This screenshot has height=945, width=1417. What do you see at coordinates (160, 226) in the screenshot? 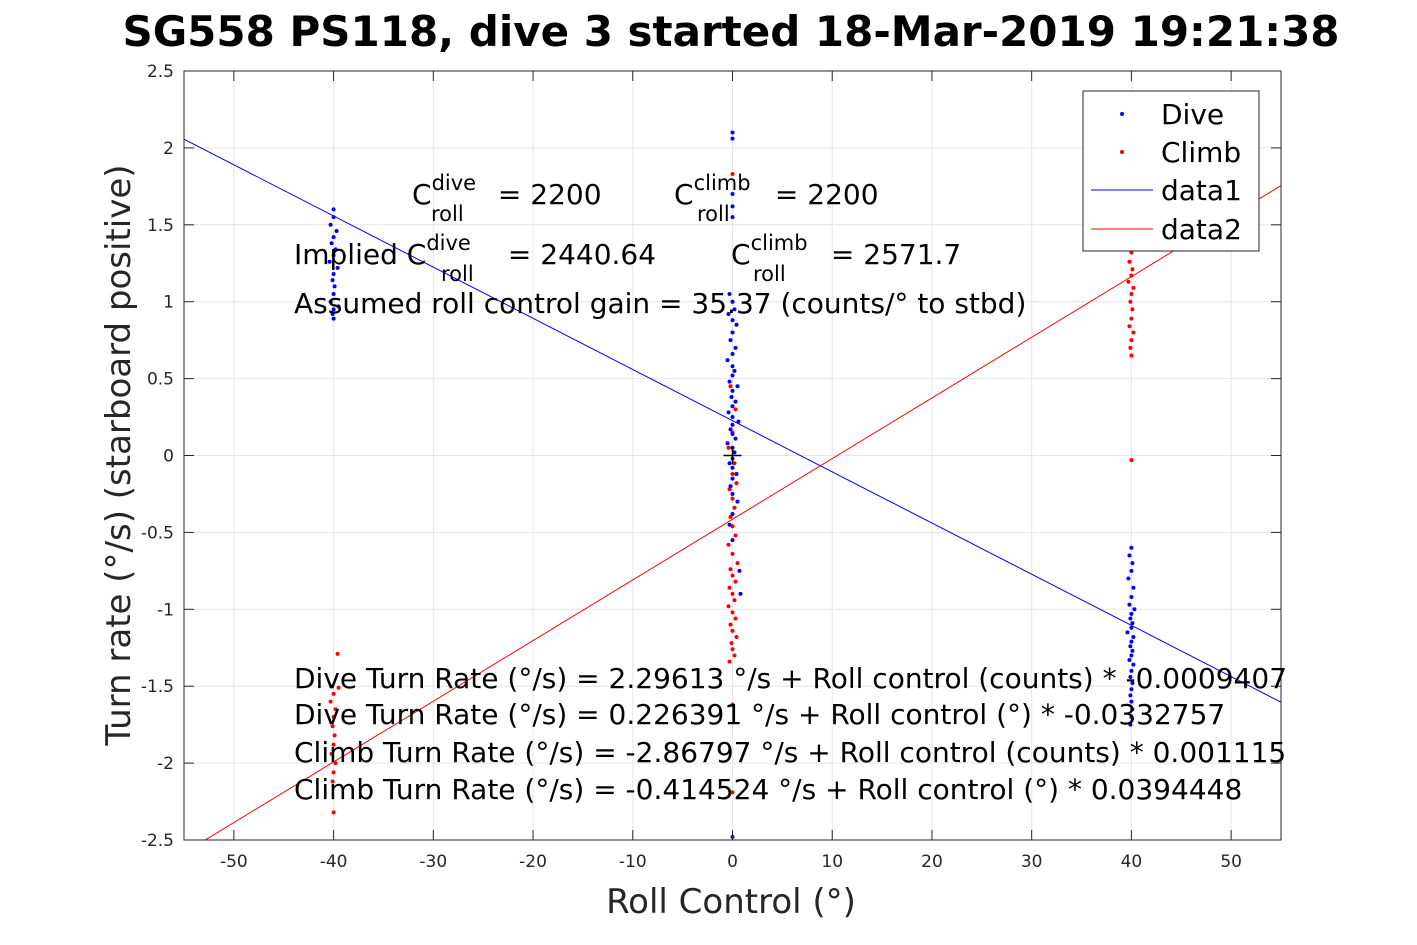
I see `y-tick-label: 1.5` at bounding box center [160, 226].